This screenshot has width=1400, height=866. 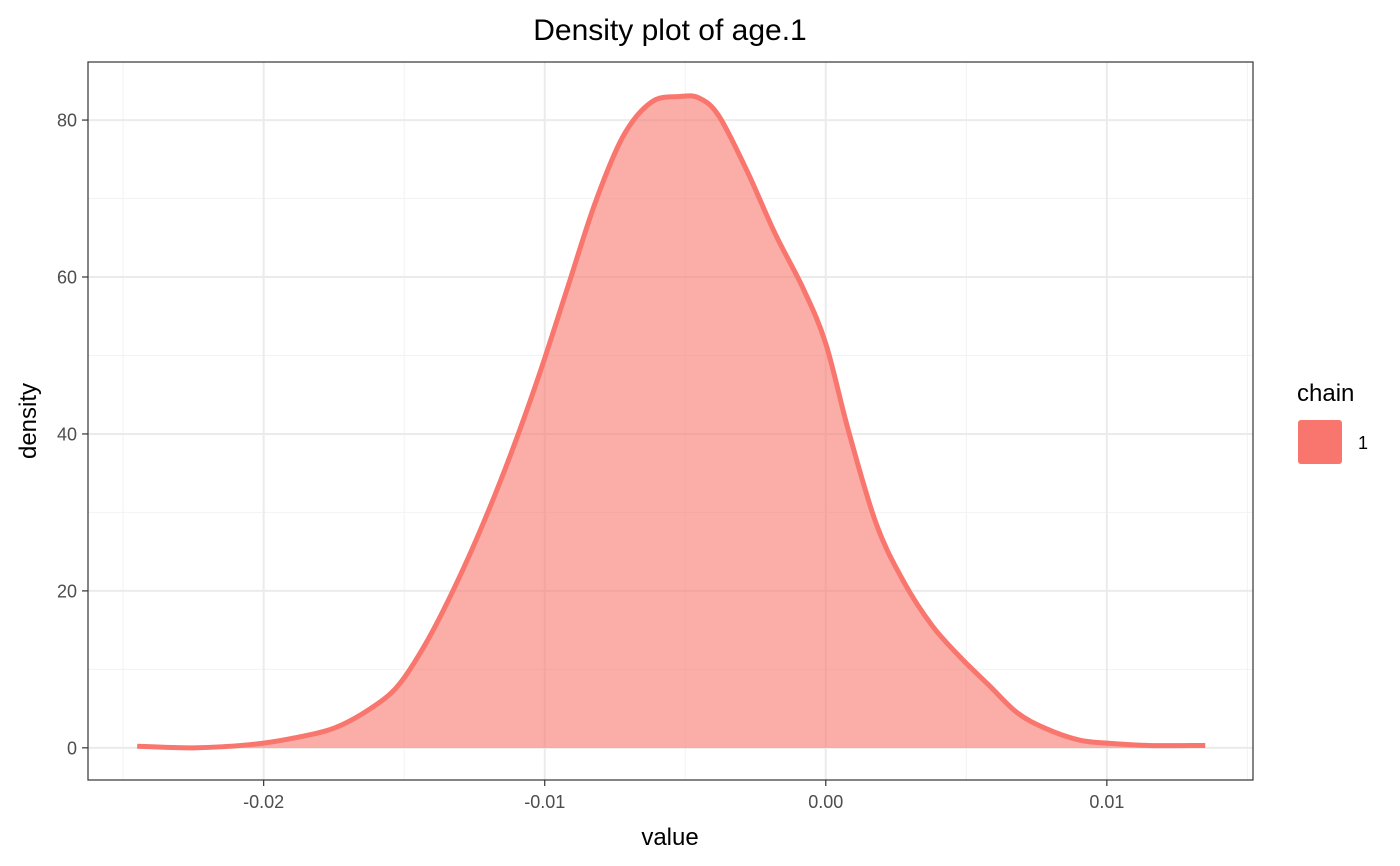 I want to click on legend-title: chain, so click(x=1325, y=393).